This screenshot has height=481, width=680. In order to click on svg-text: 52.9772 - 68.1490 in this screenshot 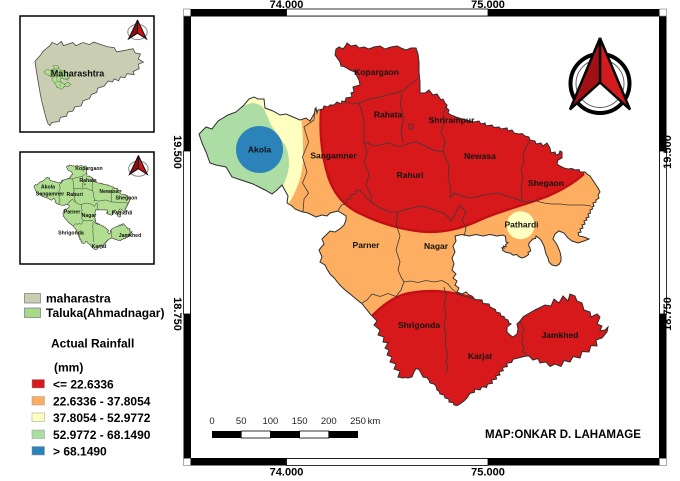, I will do `click(102, 435)`.